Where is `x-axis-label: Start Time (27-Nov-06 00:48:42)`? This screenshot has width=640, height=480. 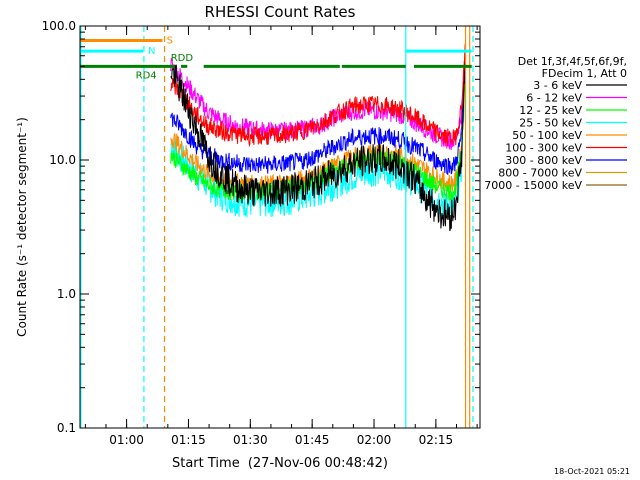 x-axis-label: Start Time (27-Nov-06 00:48:42) is located at coordinates (280, 463).